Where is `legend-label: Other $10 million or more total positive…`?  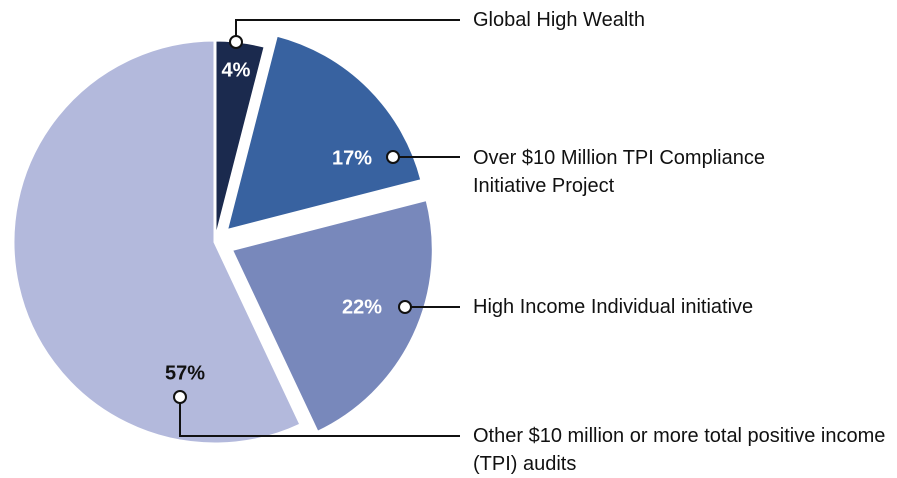 legend-label: Other $10 million or more total positive… is located at coordinates (679, 450).